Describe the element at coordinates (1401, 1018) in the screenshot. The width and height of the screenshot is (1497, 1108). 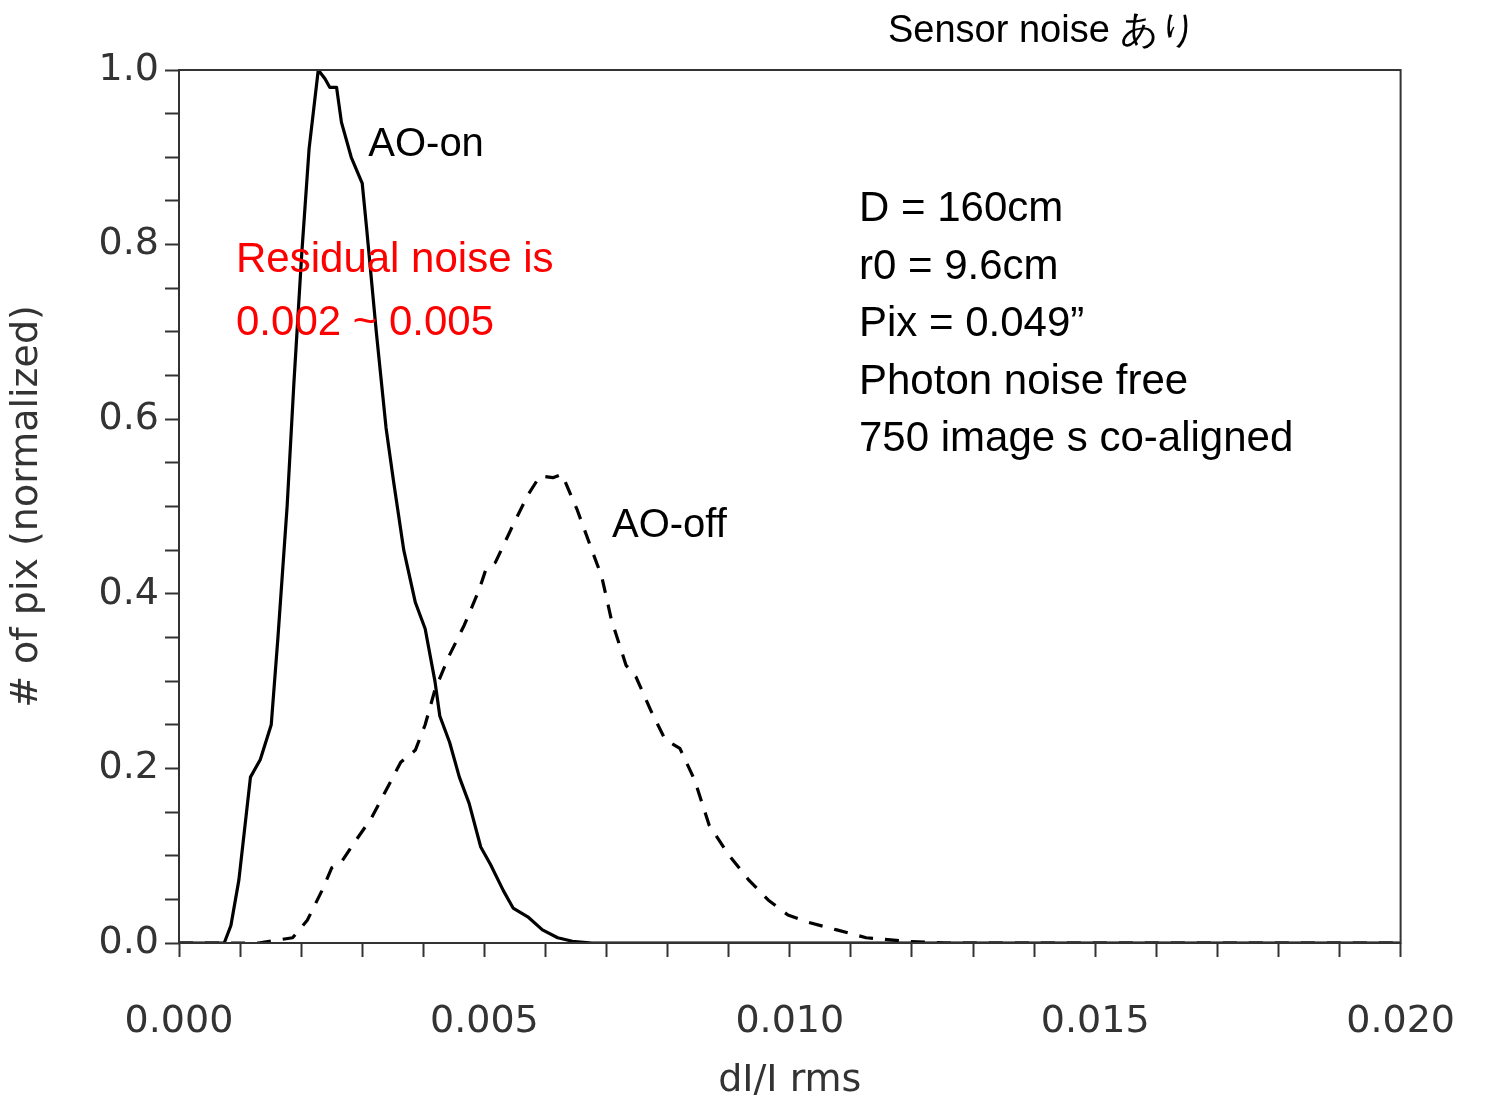
I see `x-tick-label: 0.020` at that location.